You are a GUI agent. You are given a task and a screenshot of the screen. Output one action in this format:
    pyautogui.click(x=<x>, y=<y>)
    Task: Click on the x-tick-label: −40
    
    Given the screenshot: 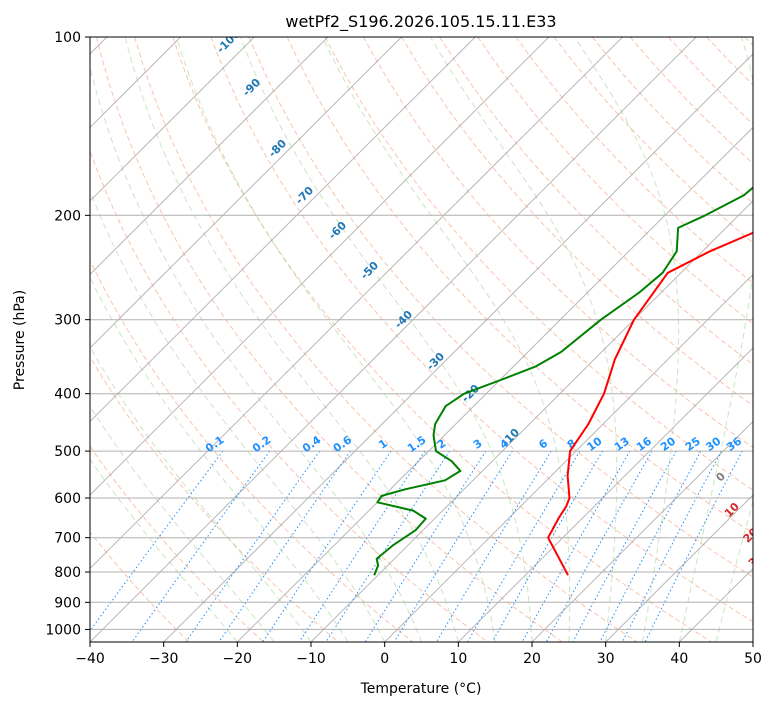 What is the action you would take?
    pyautogui.click(x=90, y=659)
    